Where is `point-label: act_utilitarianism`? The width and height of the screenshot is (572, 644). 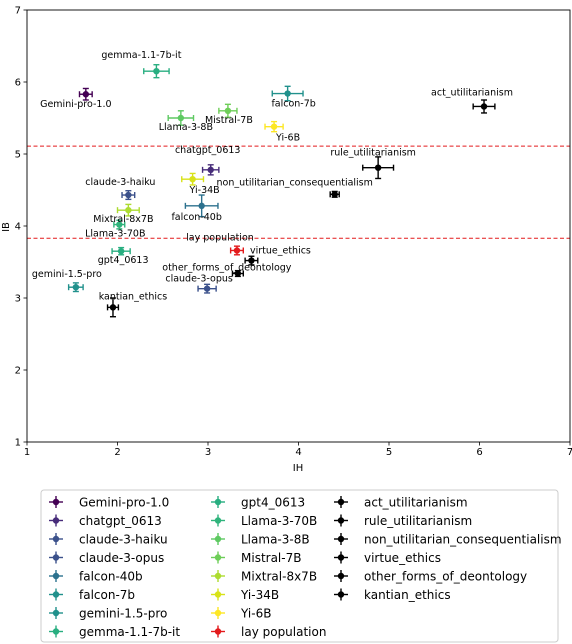 point-label: act_utilitarianism is located at coordinates (472, 92).